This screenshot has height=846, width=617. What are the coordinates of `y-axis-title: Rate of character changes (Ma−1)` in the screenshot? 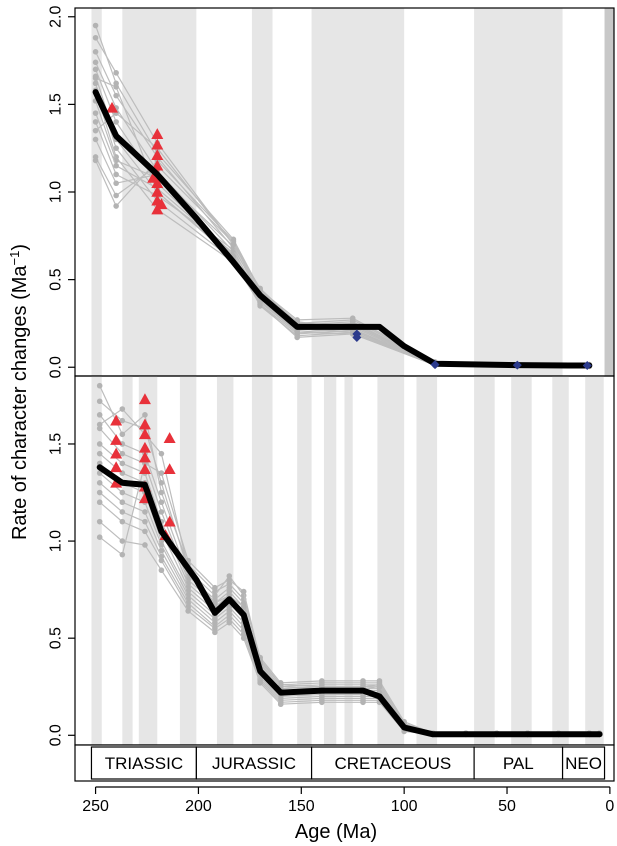 It's located at (19, 392).